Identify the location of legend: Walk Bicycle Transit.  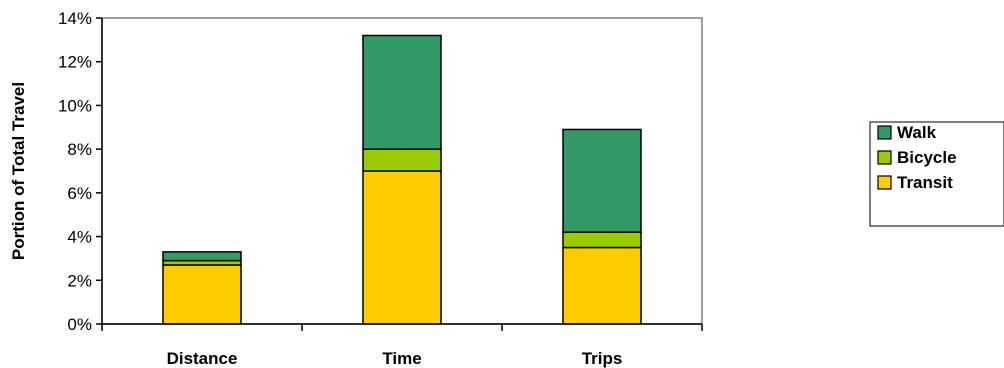
(936, 174).